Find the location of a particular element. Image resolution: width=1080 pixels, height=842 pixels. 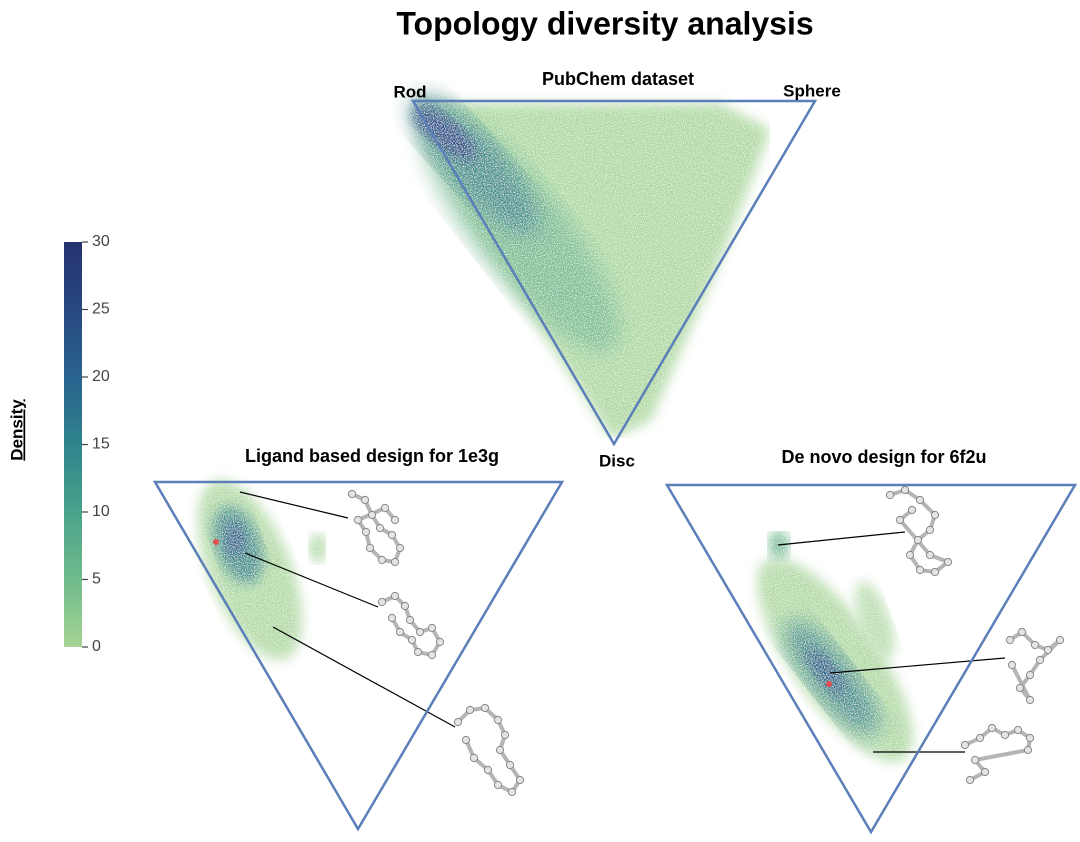

colorbar-label: Density is located at coordinates (16, 430).